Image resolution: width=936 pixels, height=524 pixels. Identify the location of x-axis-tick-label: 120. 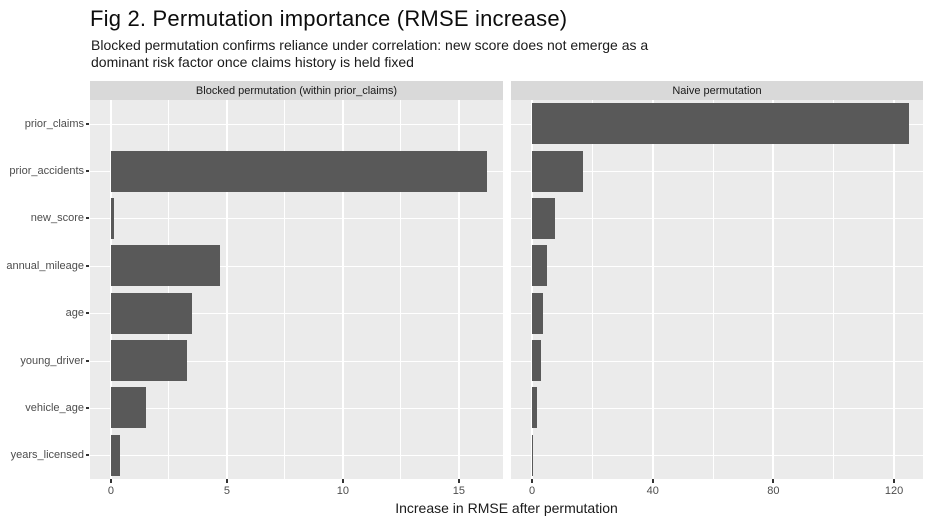
(894, 491).